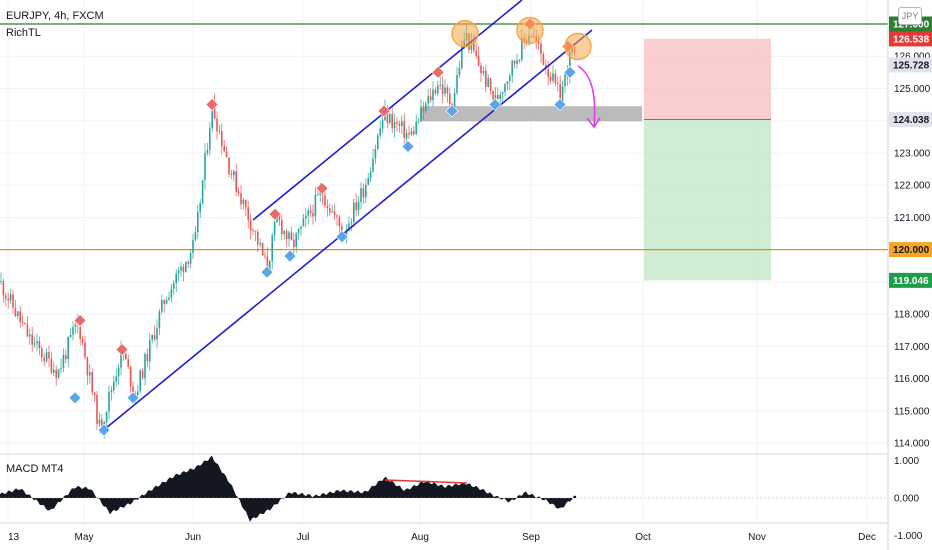  Describe the element at coordinates (23, 33) in the screenshot. I see `indicator-label: RichTL` at that location.